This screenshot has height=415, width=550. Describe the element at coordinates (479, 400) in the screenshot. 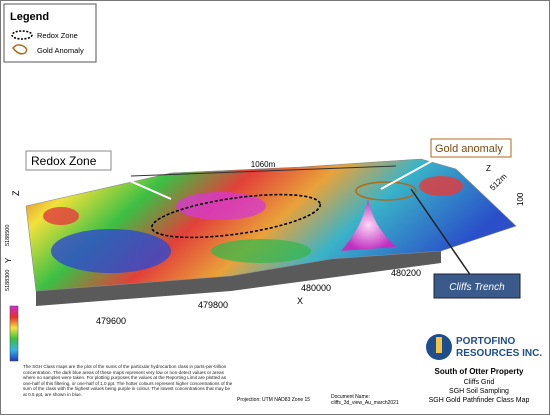

I see `map-subtitle: SGH Gold Pathfinder Class Map` at that location.